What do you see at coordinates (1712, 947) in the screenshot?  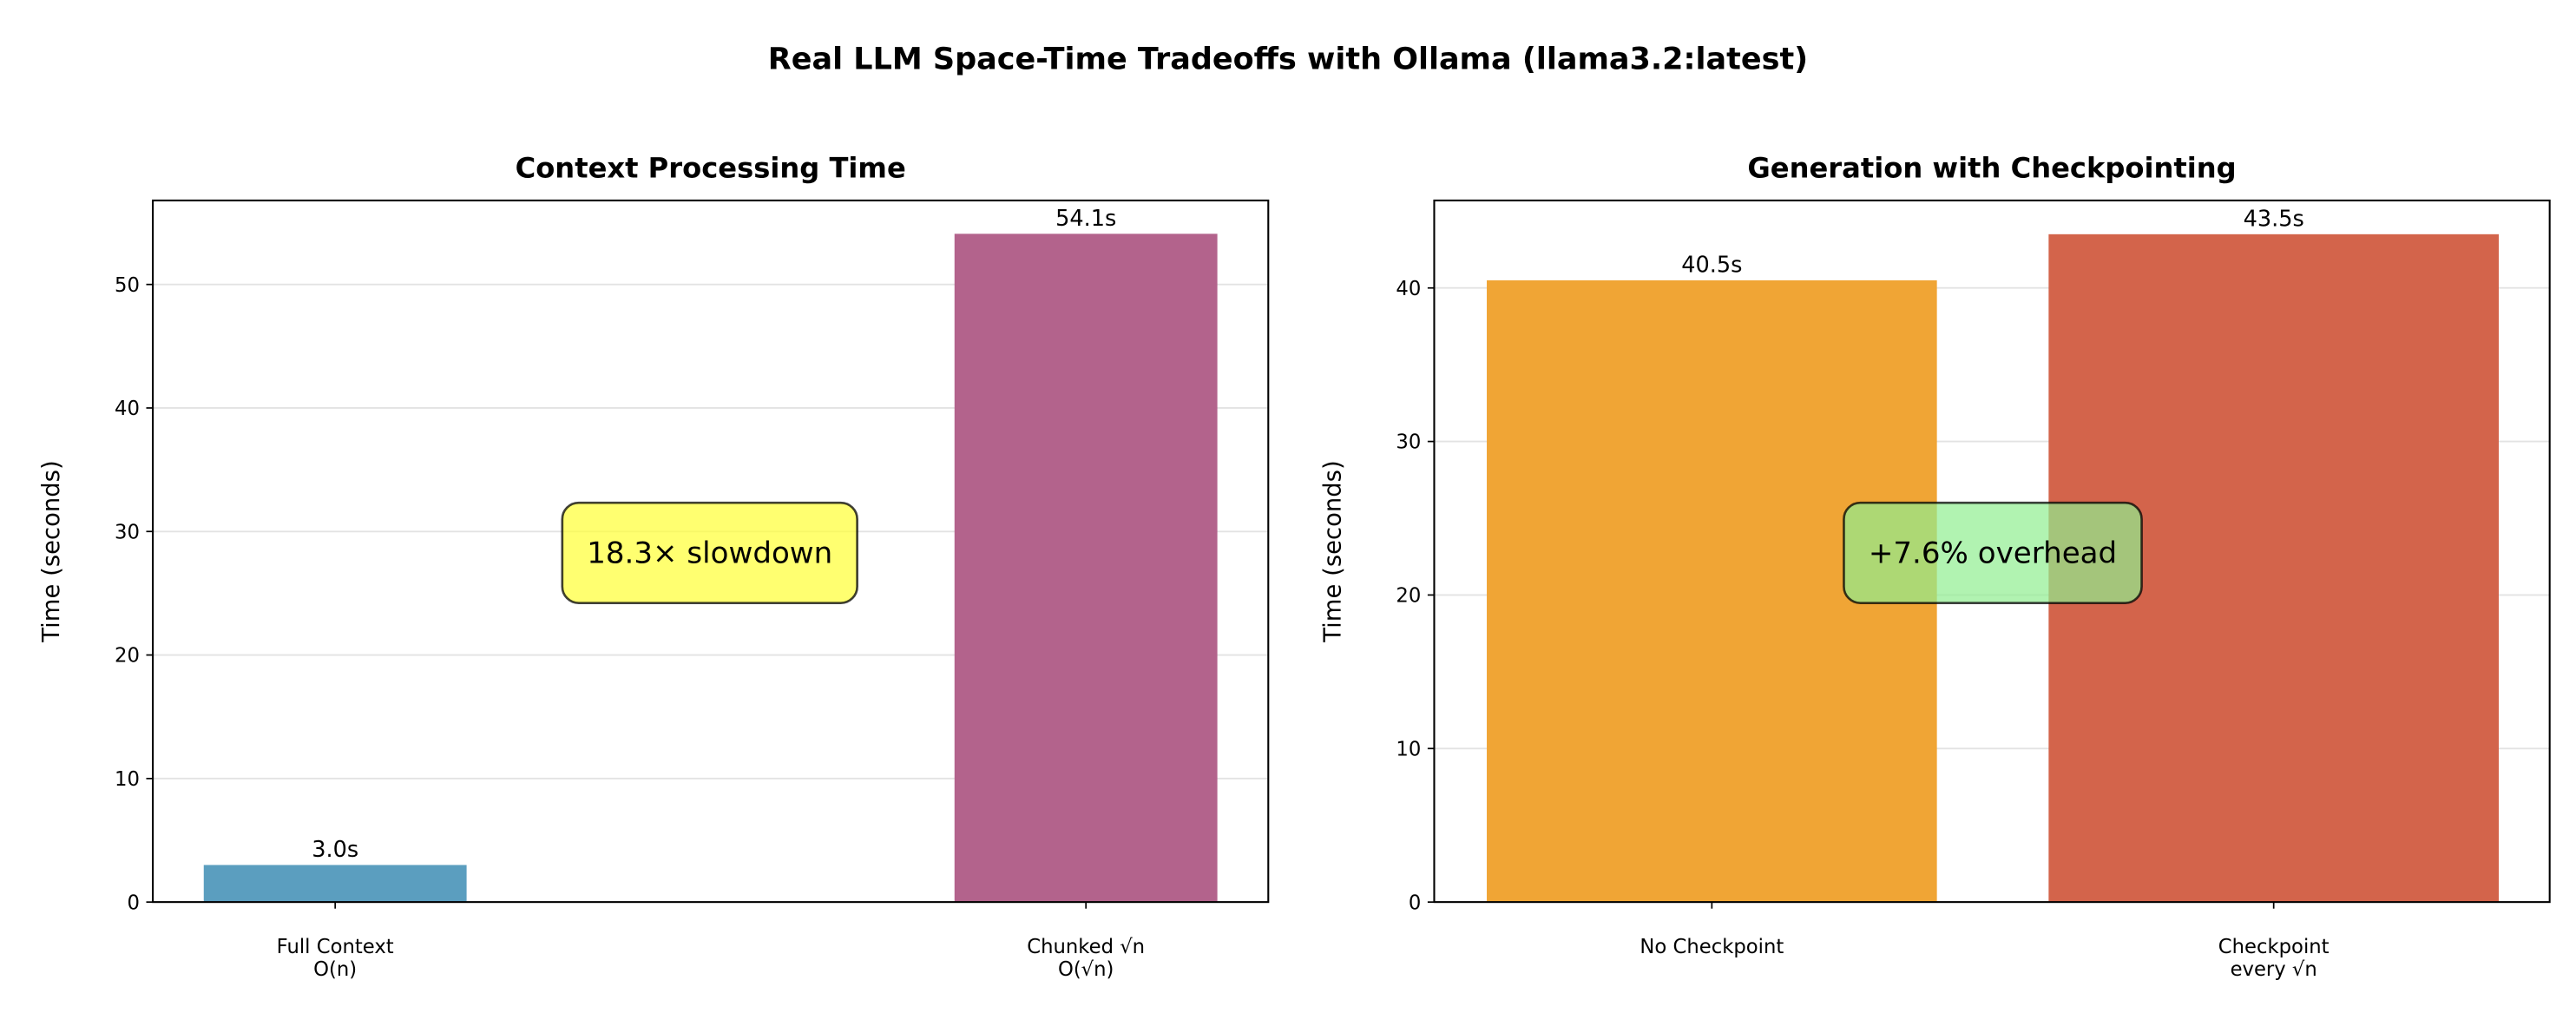 I see `x-tick-label: No Checkpoint` at bounding box center [1712, 947].